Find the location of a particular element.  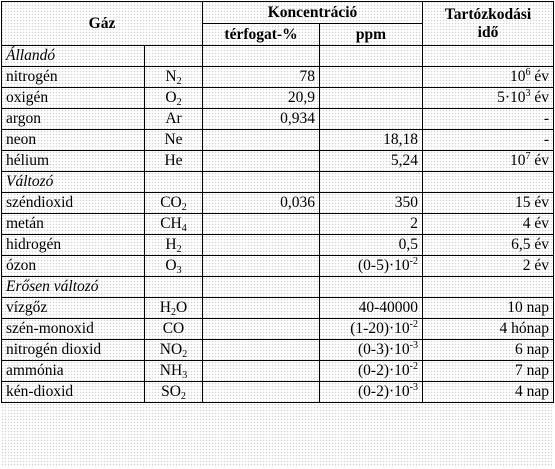

section-title: Állandó is located at coordinates (73, 56).